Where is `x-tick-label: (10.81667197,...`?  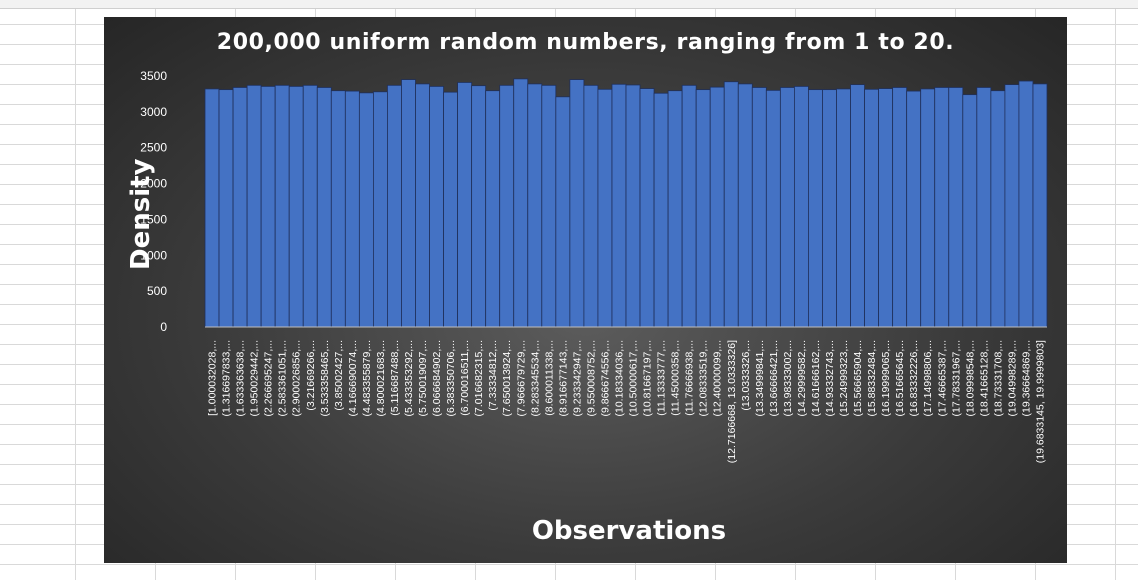
x-tick-label: (10.81667197,... is located at coordinates (648, 378).